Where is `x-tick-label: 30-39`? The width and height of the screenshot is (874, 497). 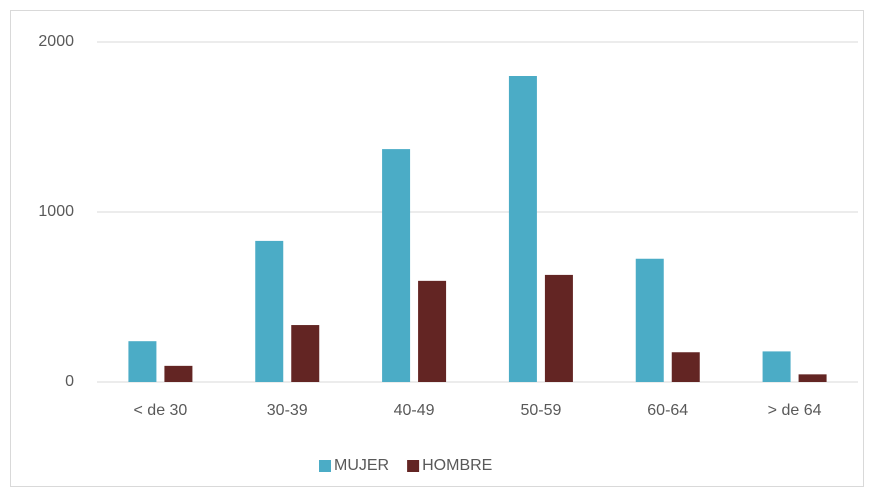
x-tick-label: 30-39 is located at coordinates (287, 410).